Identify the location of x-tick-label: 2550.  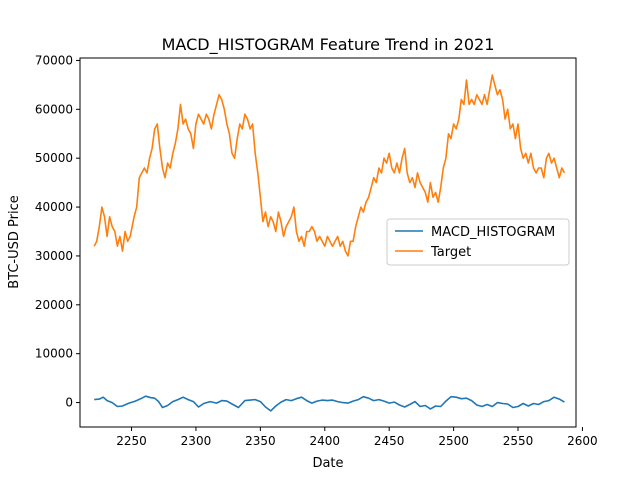
(518, 441).